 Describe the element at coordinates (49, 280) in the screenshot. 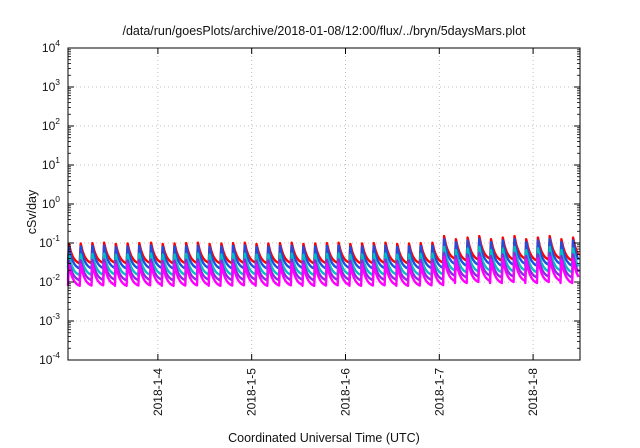

I see `y-tick-label: 10⁻²` at that location.